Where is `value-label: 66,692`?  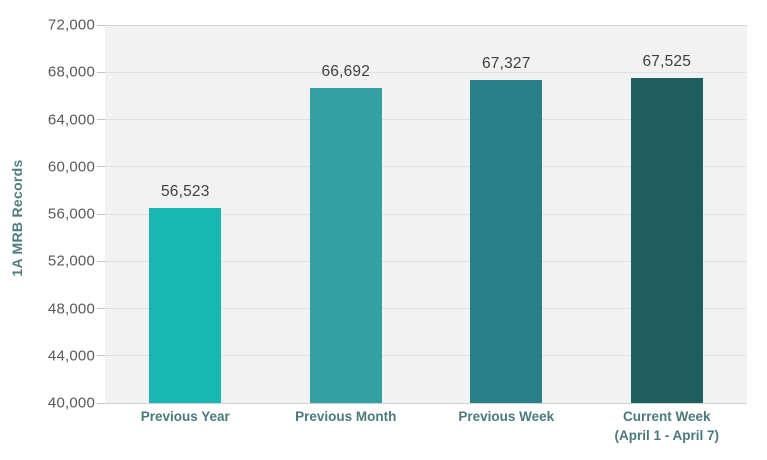 value-label: 66,692 is located at coordinates (346, 71).